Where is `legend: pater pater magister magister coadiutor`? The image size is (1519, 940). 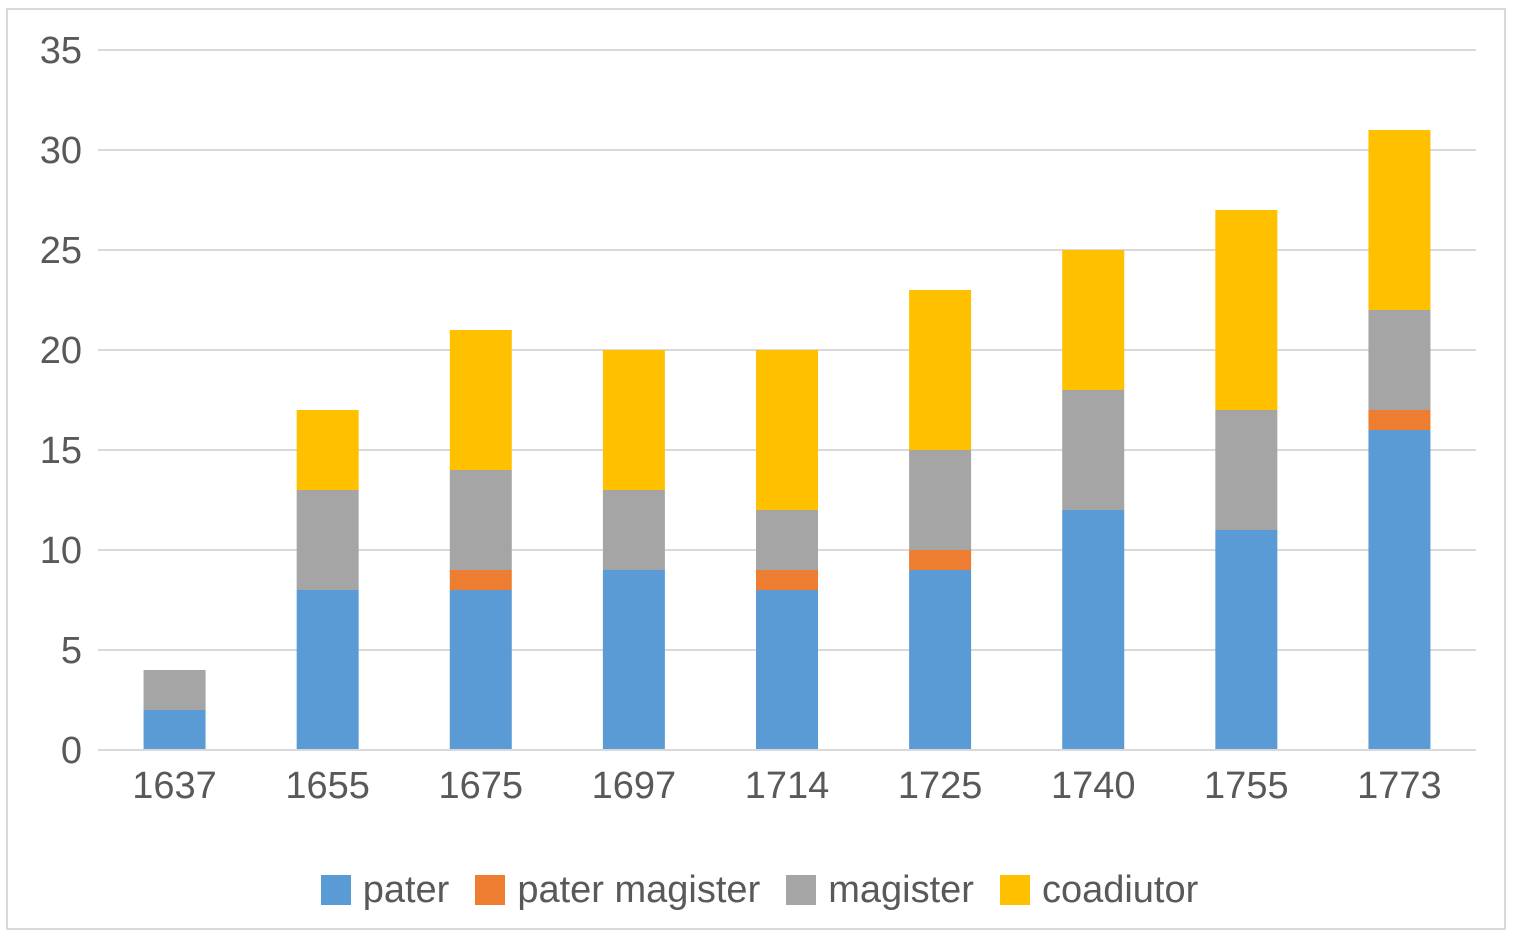
legend: pater pater magister magister coadiutor is located at coordinates (759, 890).